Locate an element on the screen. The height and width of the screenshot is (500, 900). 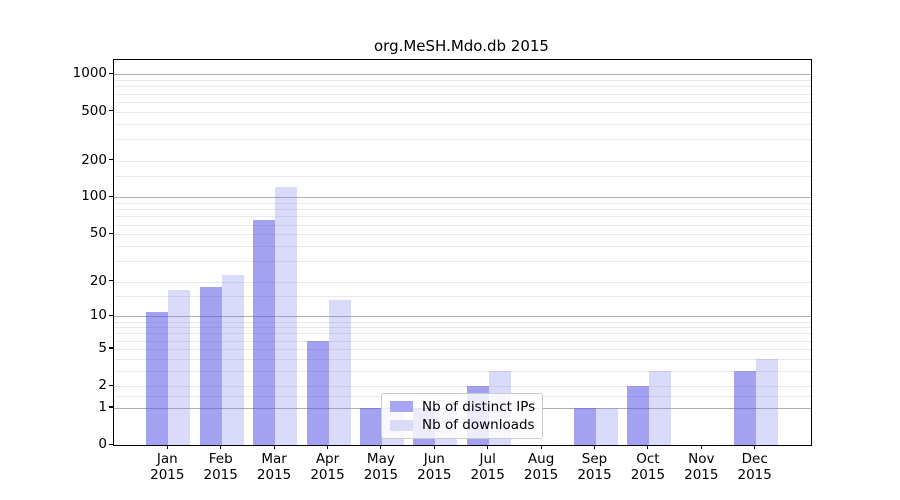
y-tick-label: 500 is located at coordinates (94, 110).